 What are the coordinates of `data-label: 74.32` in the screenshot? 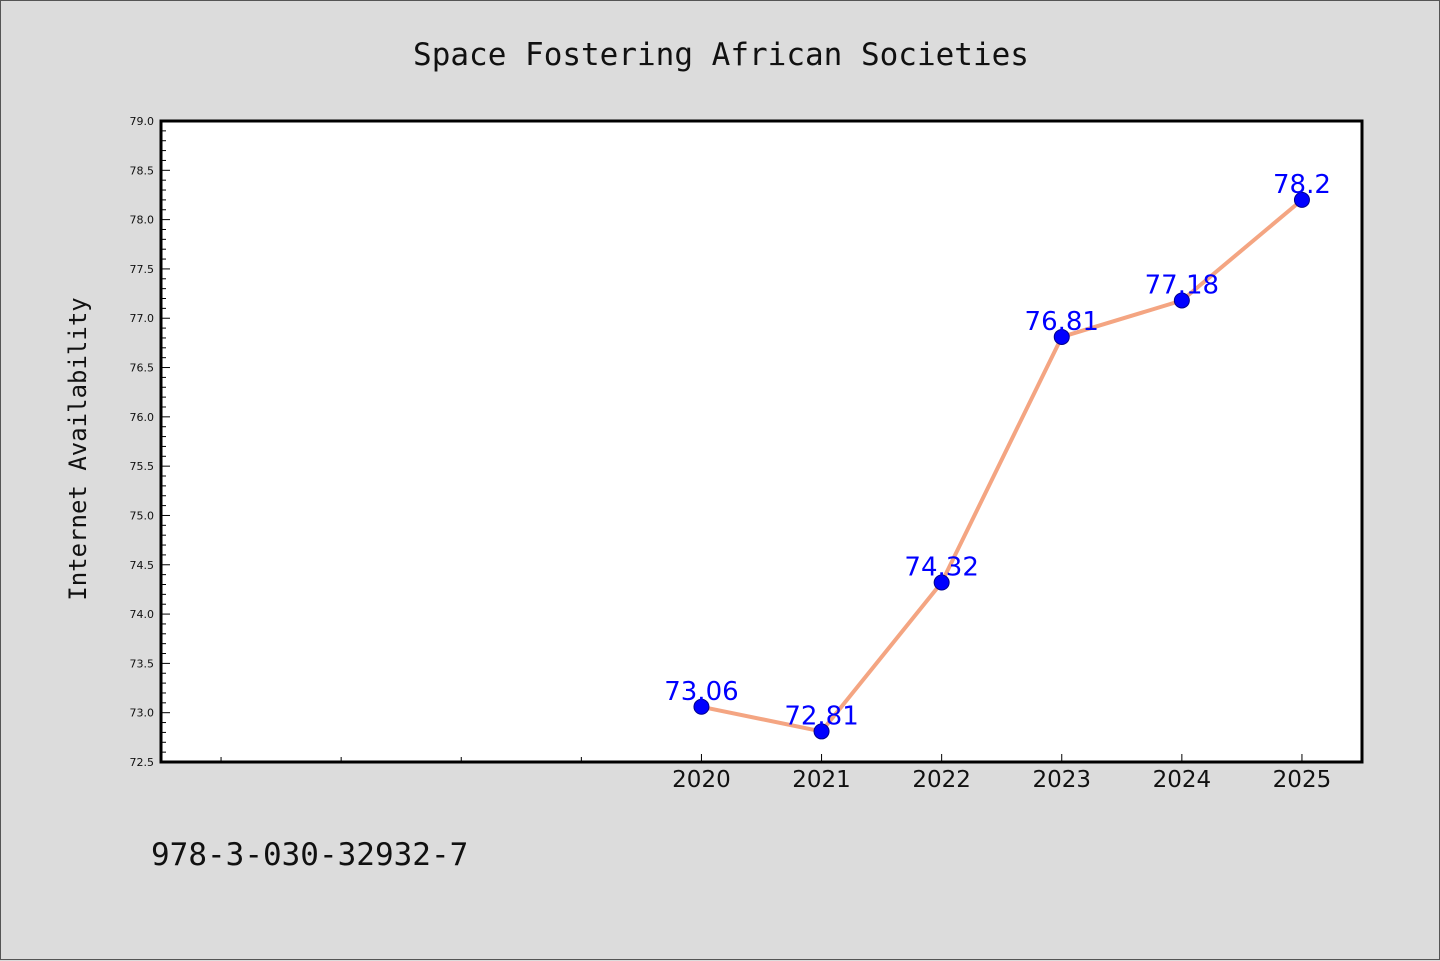 It's located at (941, 568).